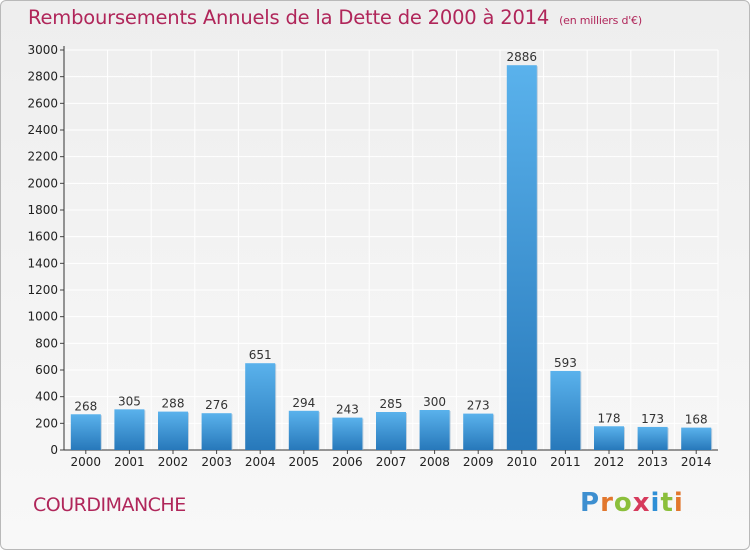 This screenshot has height=550, width=750. What do you see at coordinates (46, 423) in the screenshot?
I see `y-tick-label: 200` at bounding box center [46, 423].